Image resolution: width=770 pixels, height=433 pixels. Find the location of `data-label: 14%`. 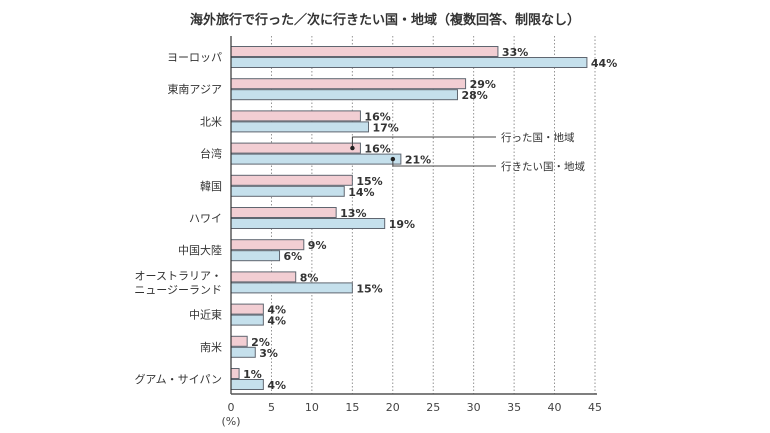

data-label: 14% is located at coordinates (361, 192).